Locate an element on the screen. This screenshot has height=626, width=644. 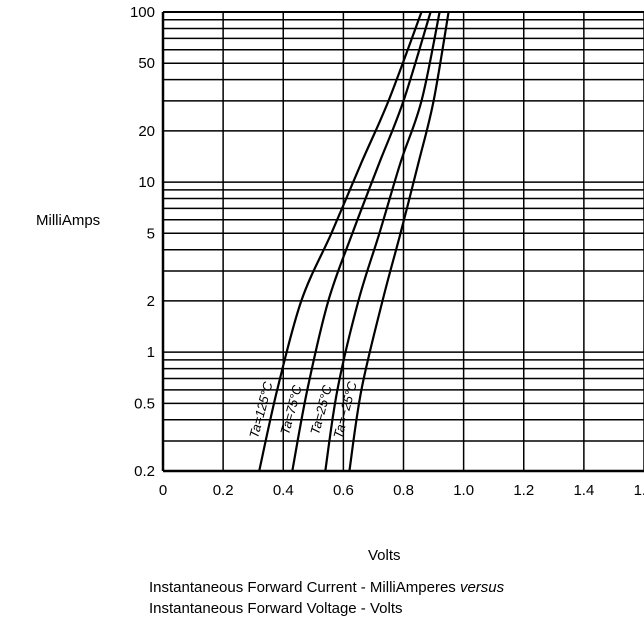
y-tick-label: 5 is located at coordinates (151, 233).